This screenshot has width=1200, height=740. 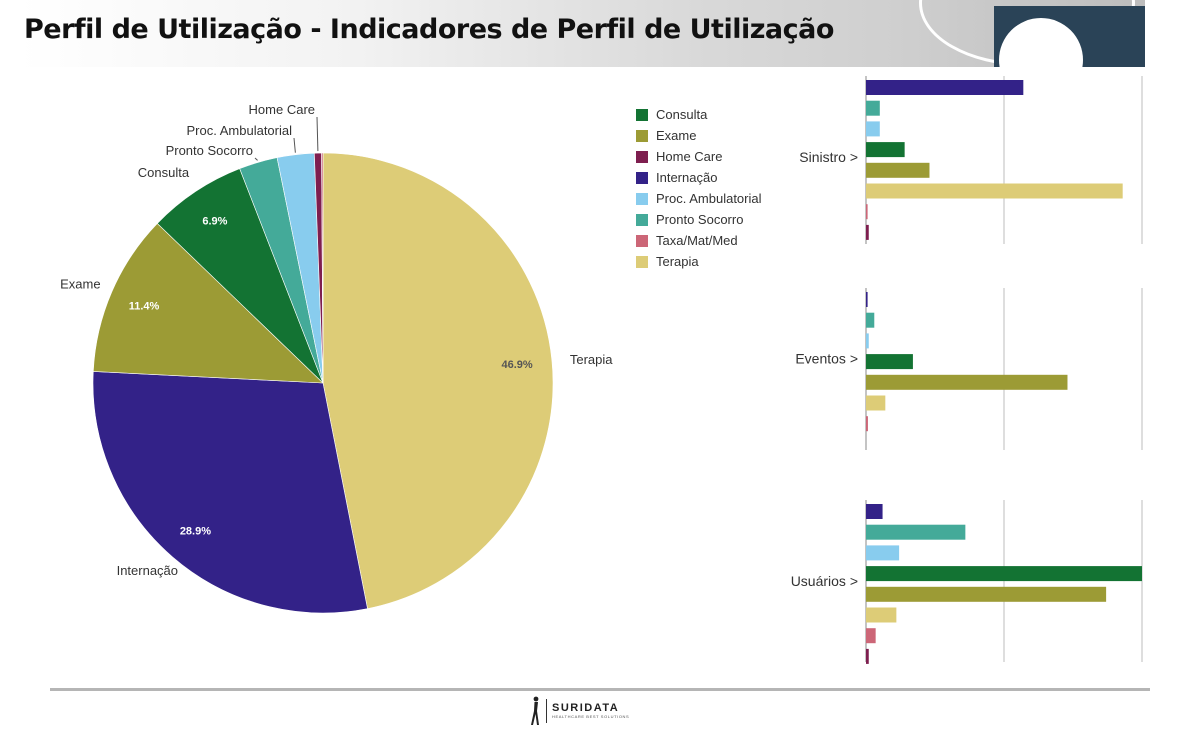 I want to click on legend-item-terapia: Terapia, so click(x=699, y=261).